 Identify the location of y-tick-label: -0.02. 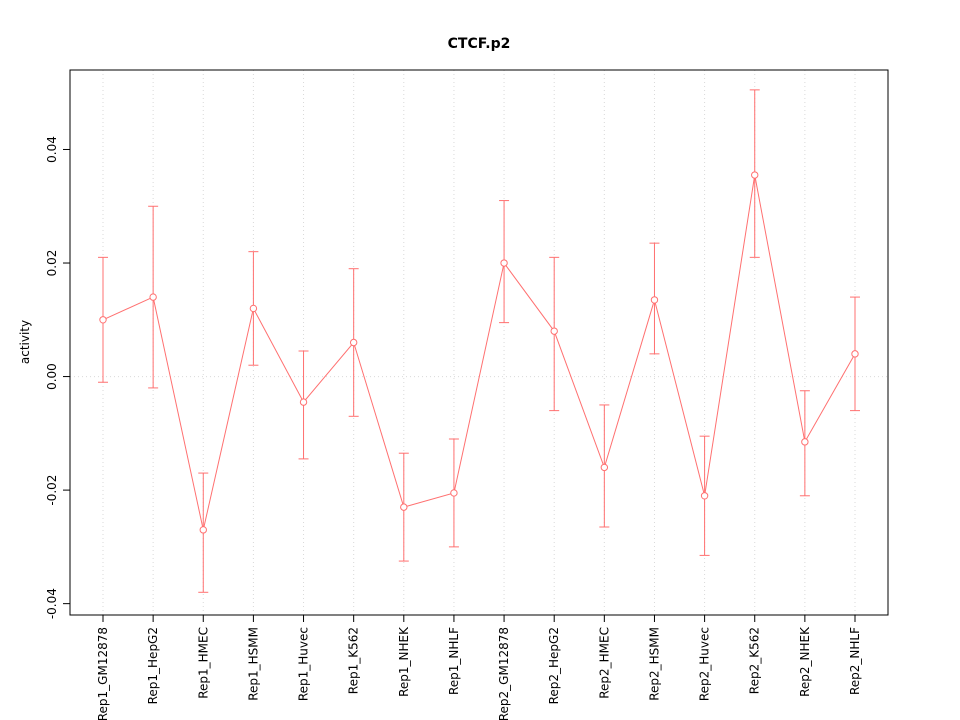
(52, 490).